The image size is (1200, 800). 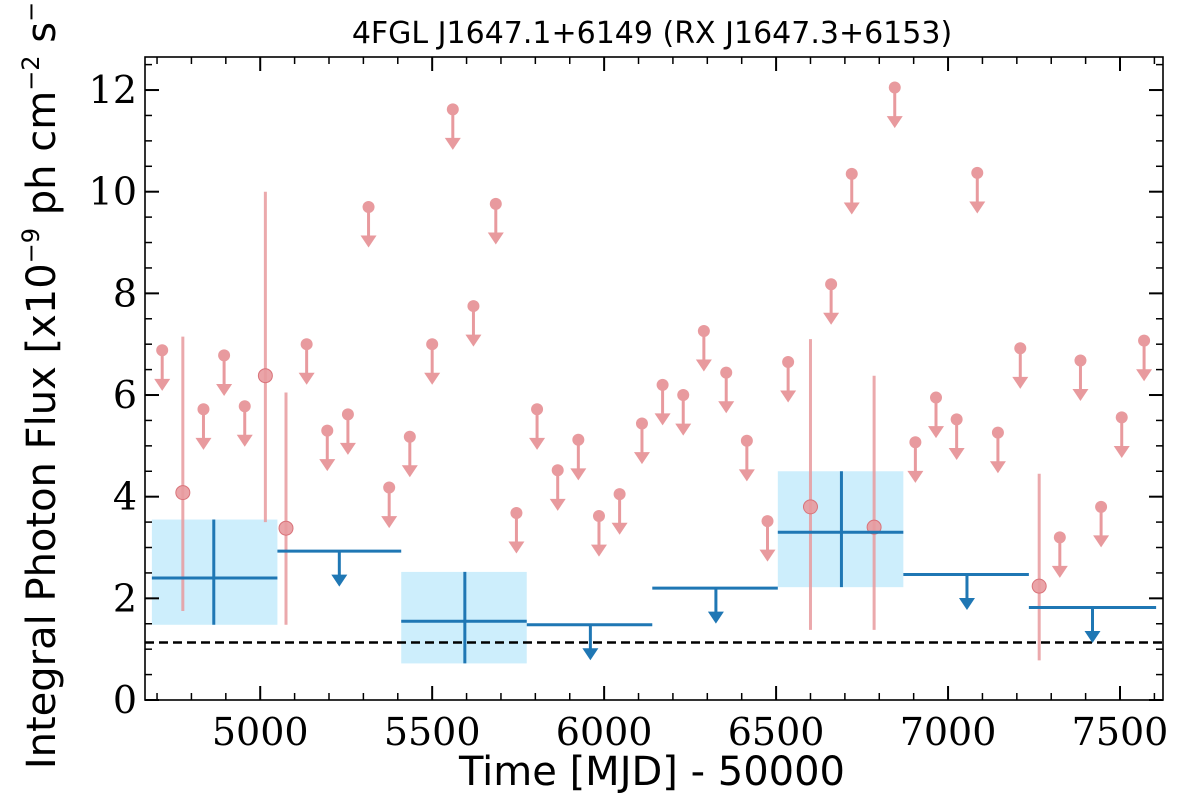 What do you see at coordinates (651, 772) in the screenshot?
I see `x-axis-label: Time [MJD] - 50000` at bounding box center [651, 772].